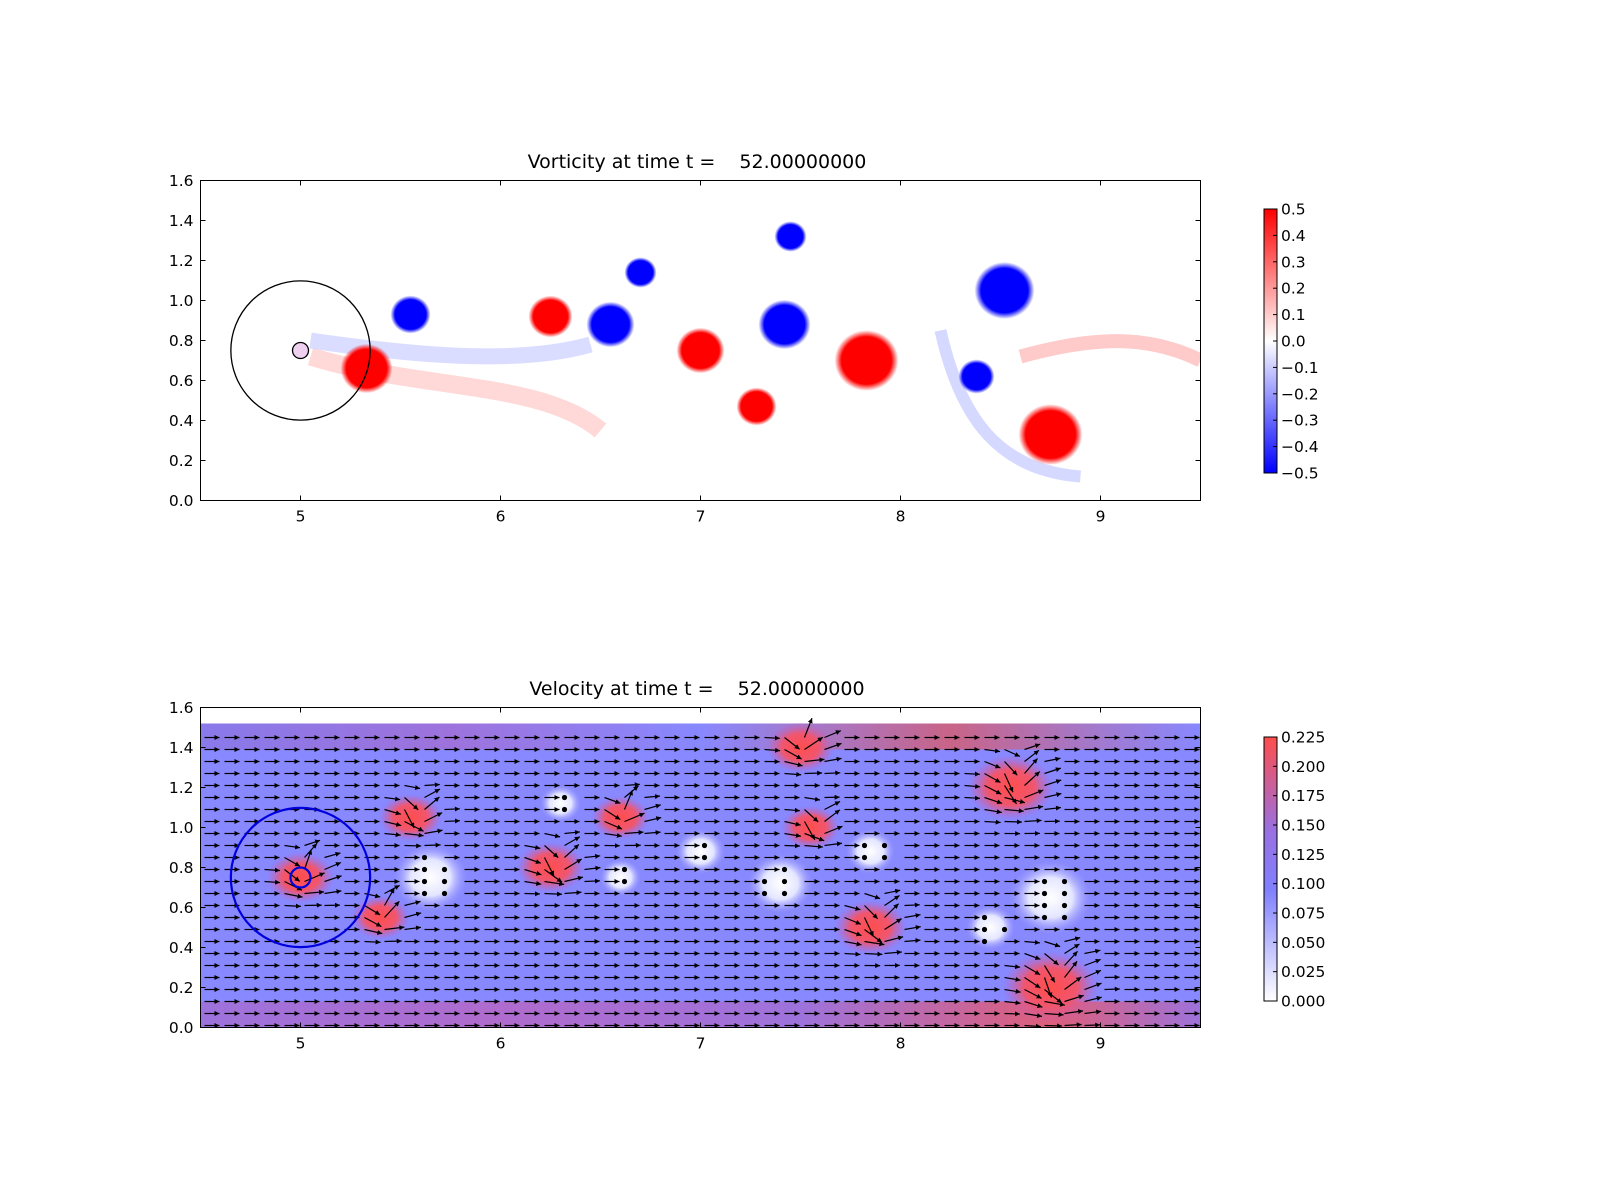 Image resolution: width=1600 pixels, height=1200 pixels. What do you see at coordinates (181, 341) in the screenshot?
I see `y-tick-label: 0.8` at bounding box center [181, 341].